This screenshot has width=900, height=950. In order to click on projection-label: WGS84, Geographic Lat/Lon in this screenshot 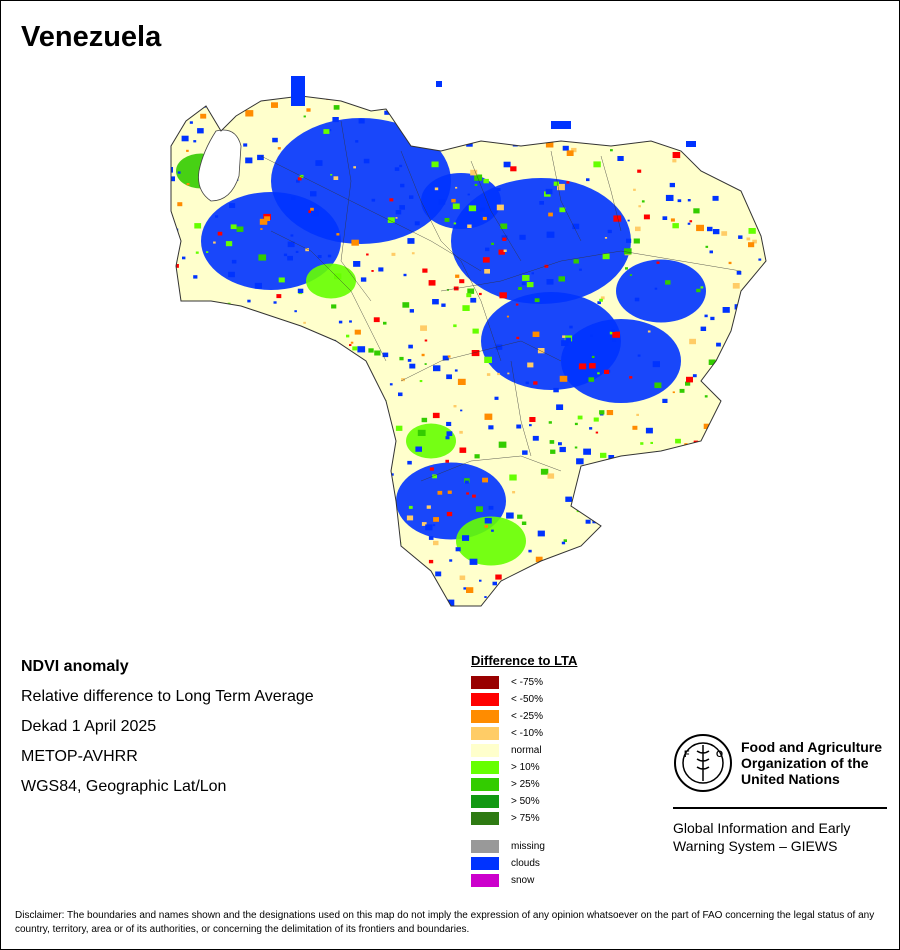, I will do `click(124, 786)`.